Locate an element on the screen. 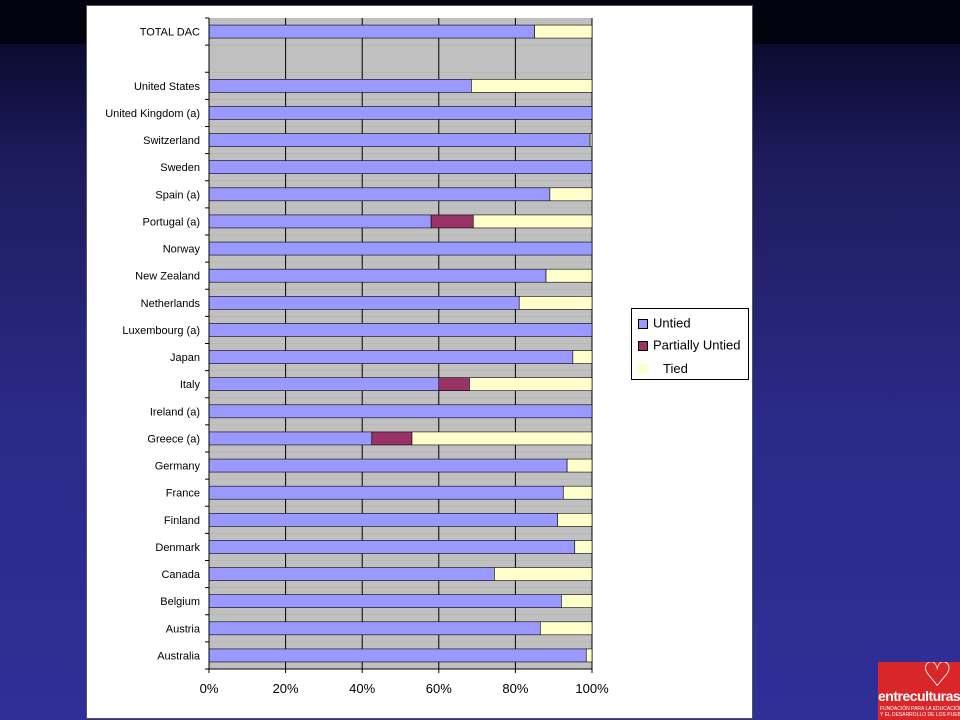  logo-tagline-2: Y EL DESARROLLO DE LOS PUEBLOS is located at coordinates (920, 715).